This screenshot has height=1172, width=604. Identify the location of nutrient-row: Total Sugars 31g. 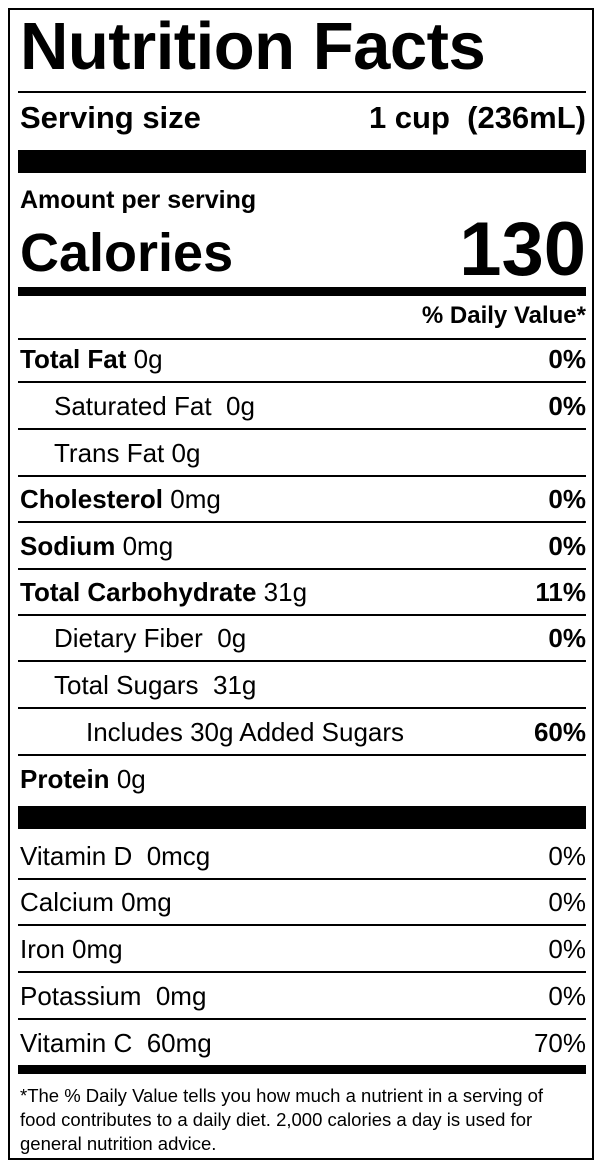
(302, 686).